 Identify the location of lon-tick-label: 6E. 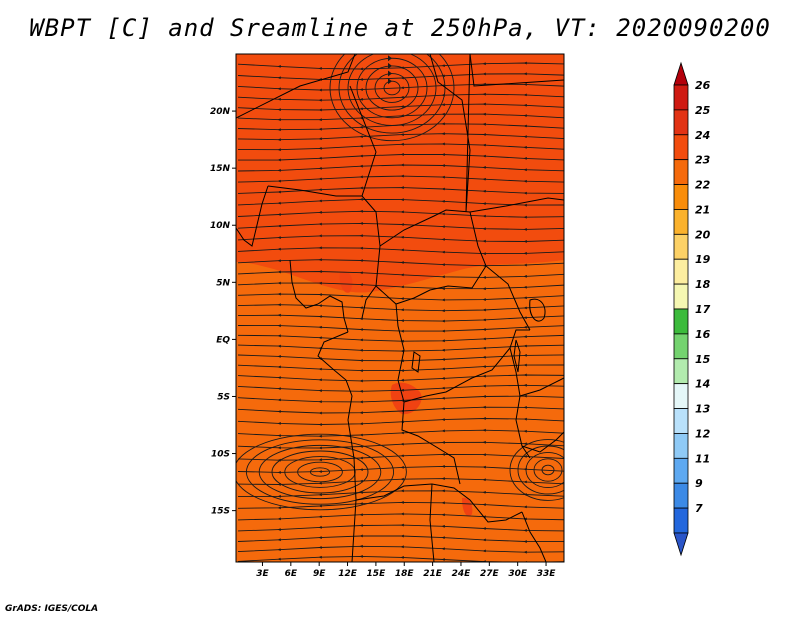
(291, 574).